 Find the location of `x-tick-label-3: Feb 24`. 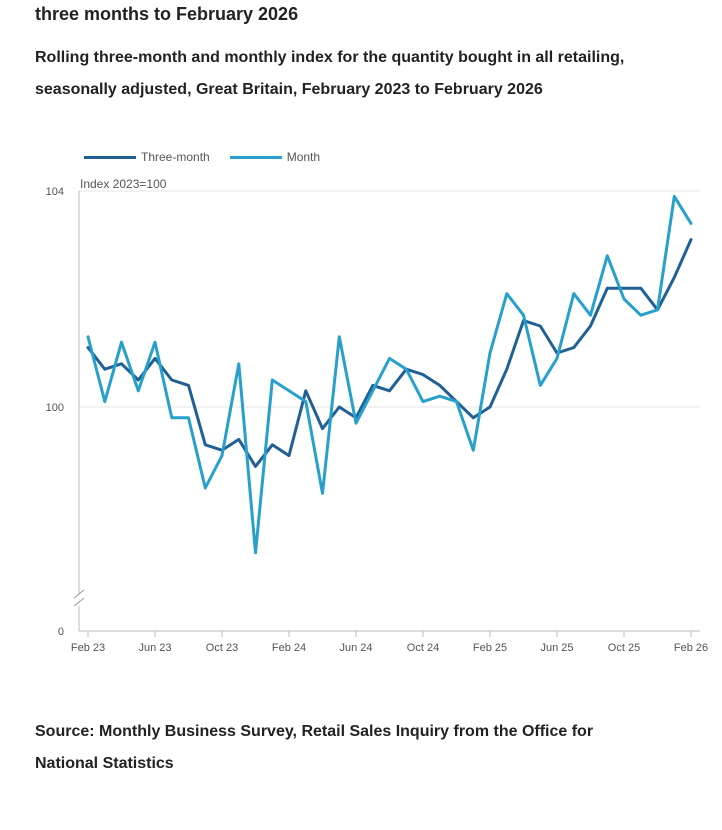

x-tick-label-3: Feb 24 is located at coordinates (289, 648).